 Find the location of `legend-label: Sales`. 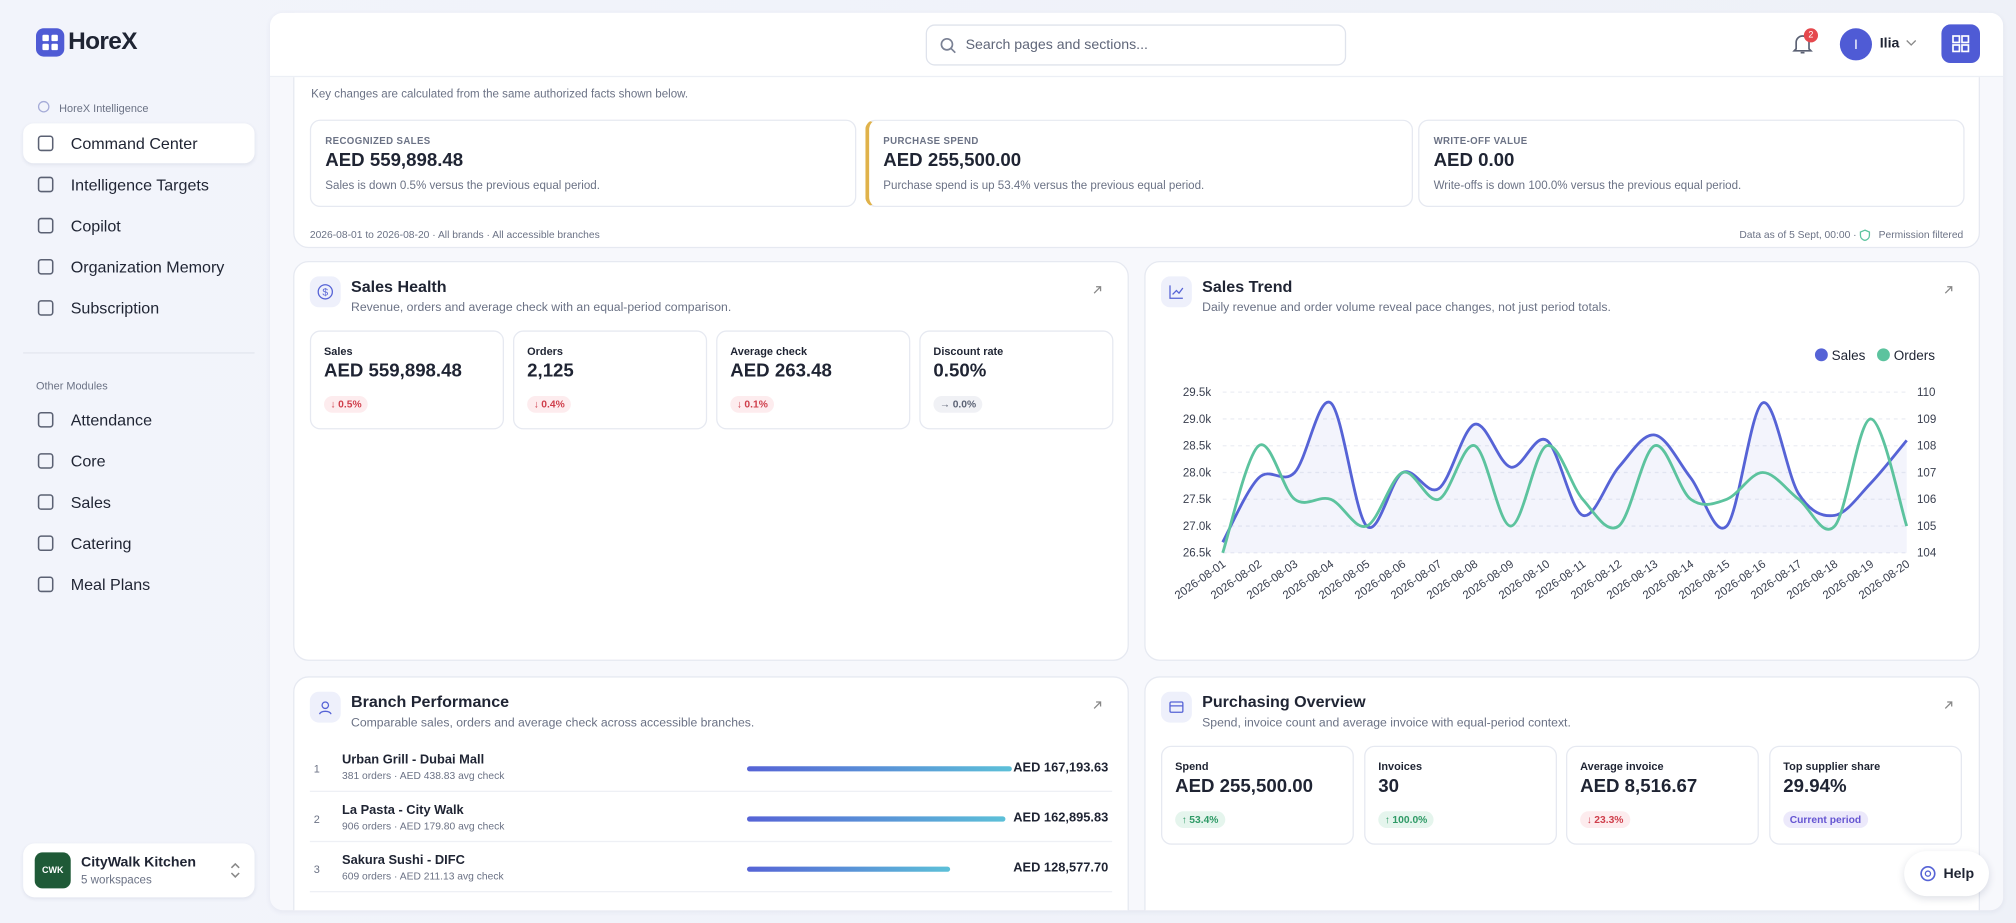

legend-label: Sales is located at coordinates (1849, 355).